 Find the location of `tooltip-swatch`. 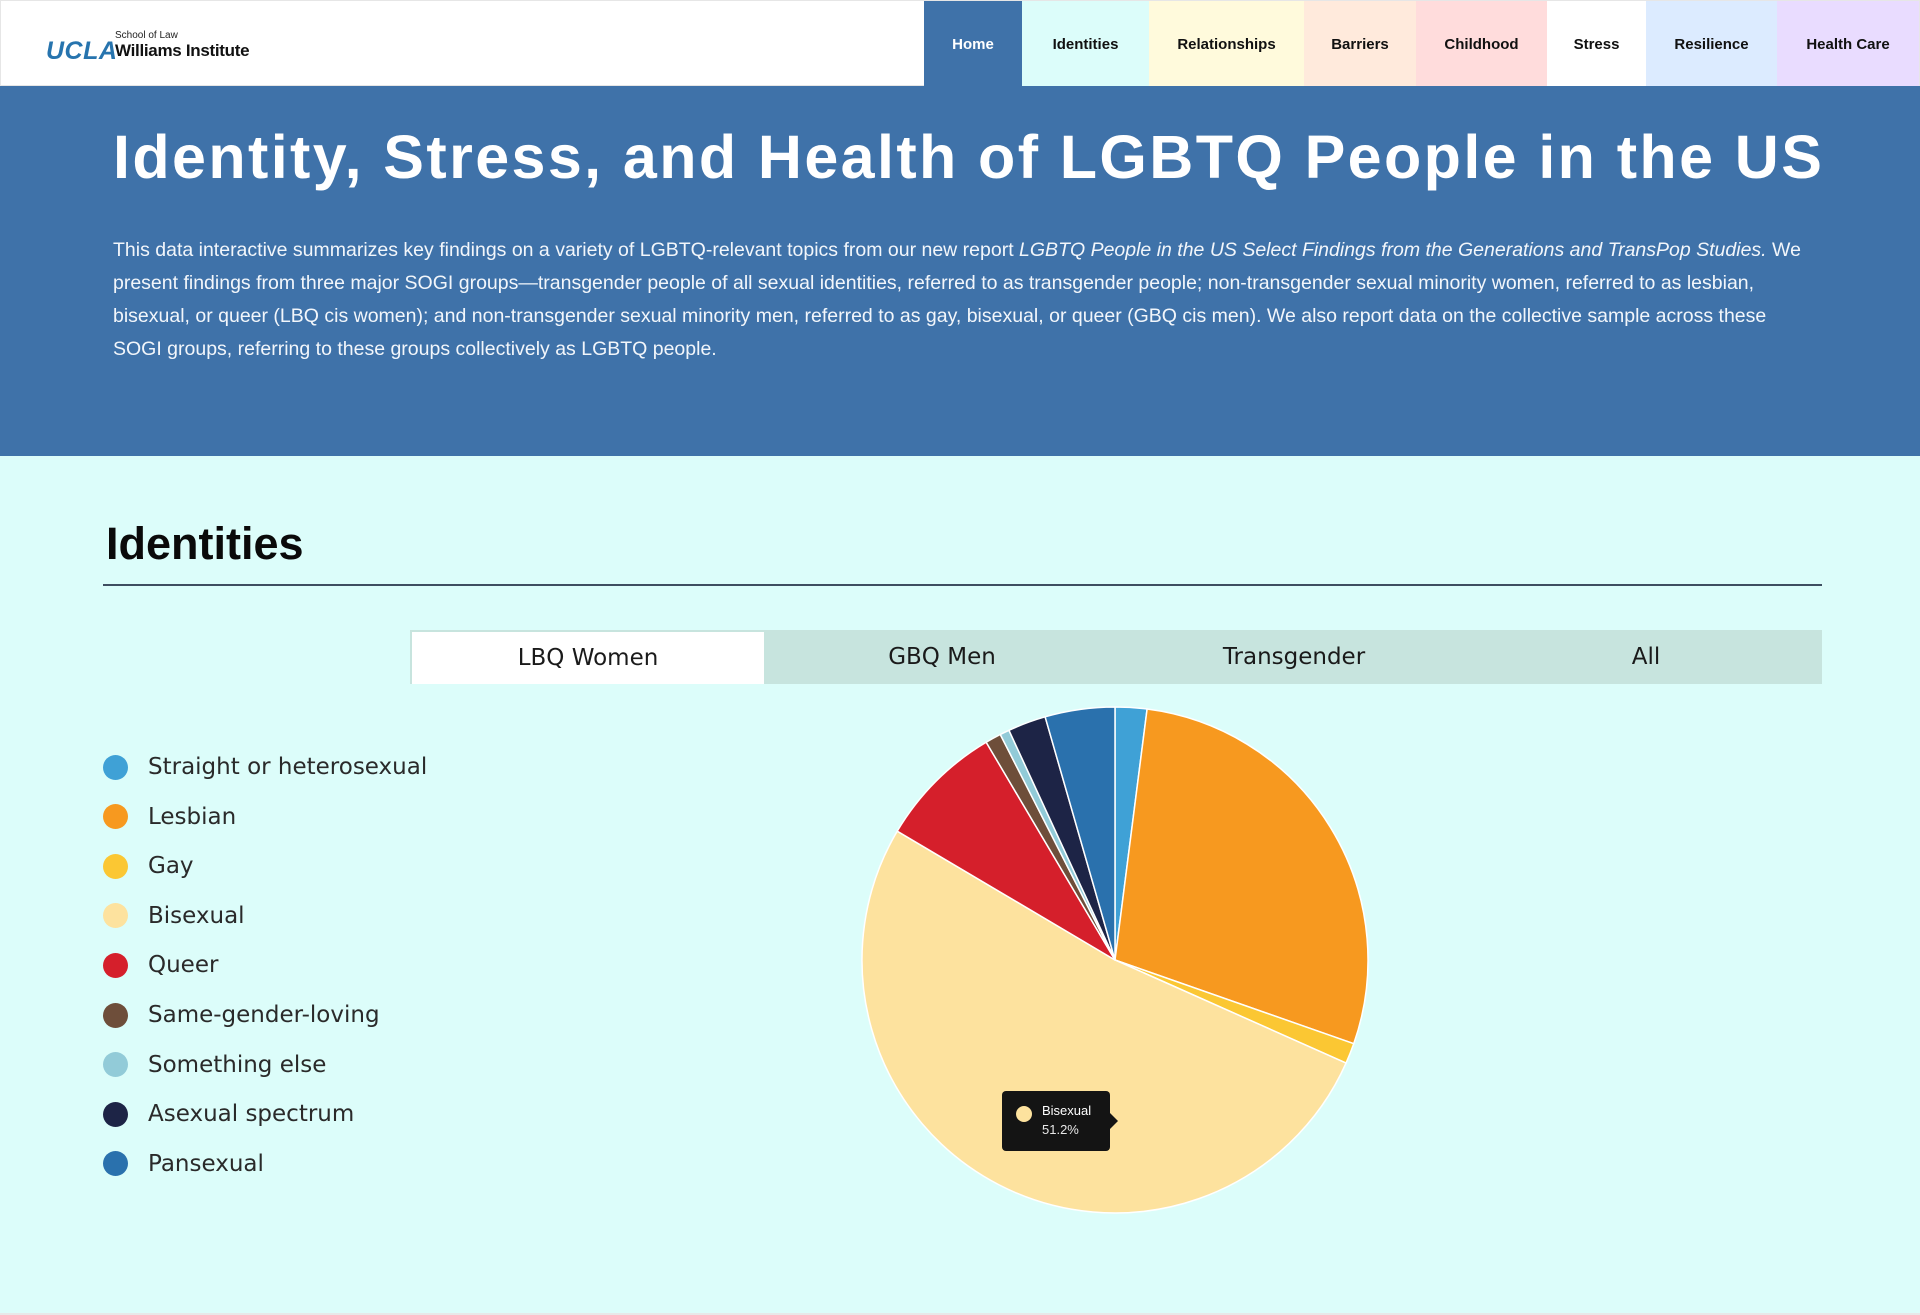

tooltip-swatch is located at coordinates (1024, 1114).